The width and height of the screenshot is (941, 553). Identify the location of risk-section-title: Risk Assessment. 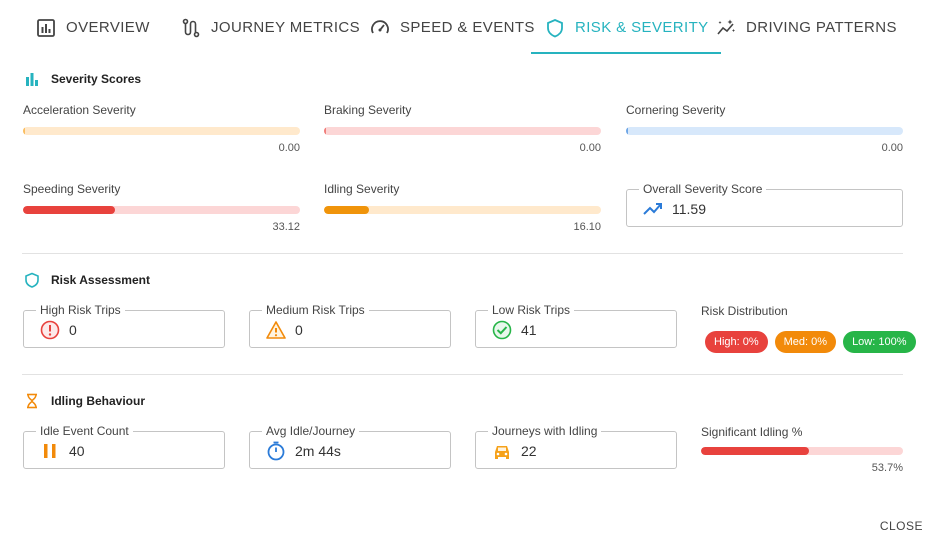
(100, 280).